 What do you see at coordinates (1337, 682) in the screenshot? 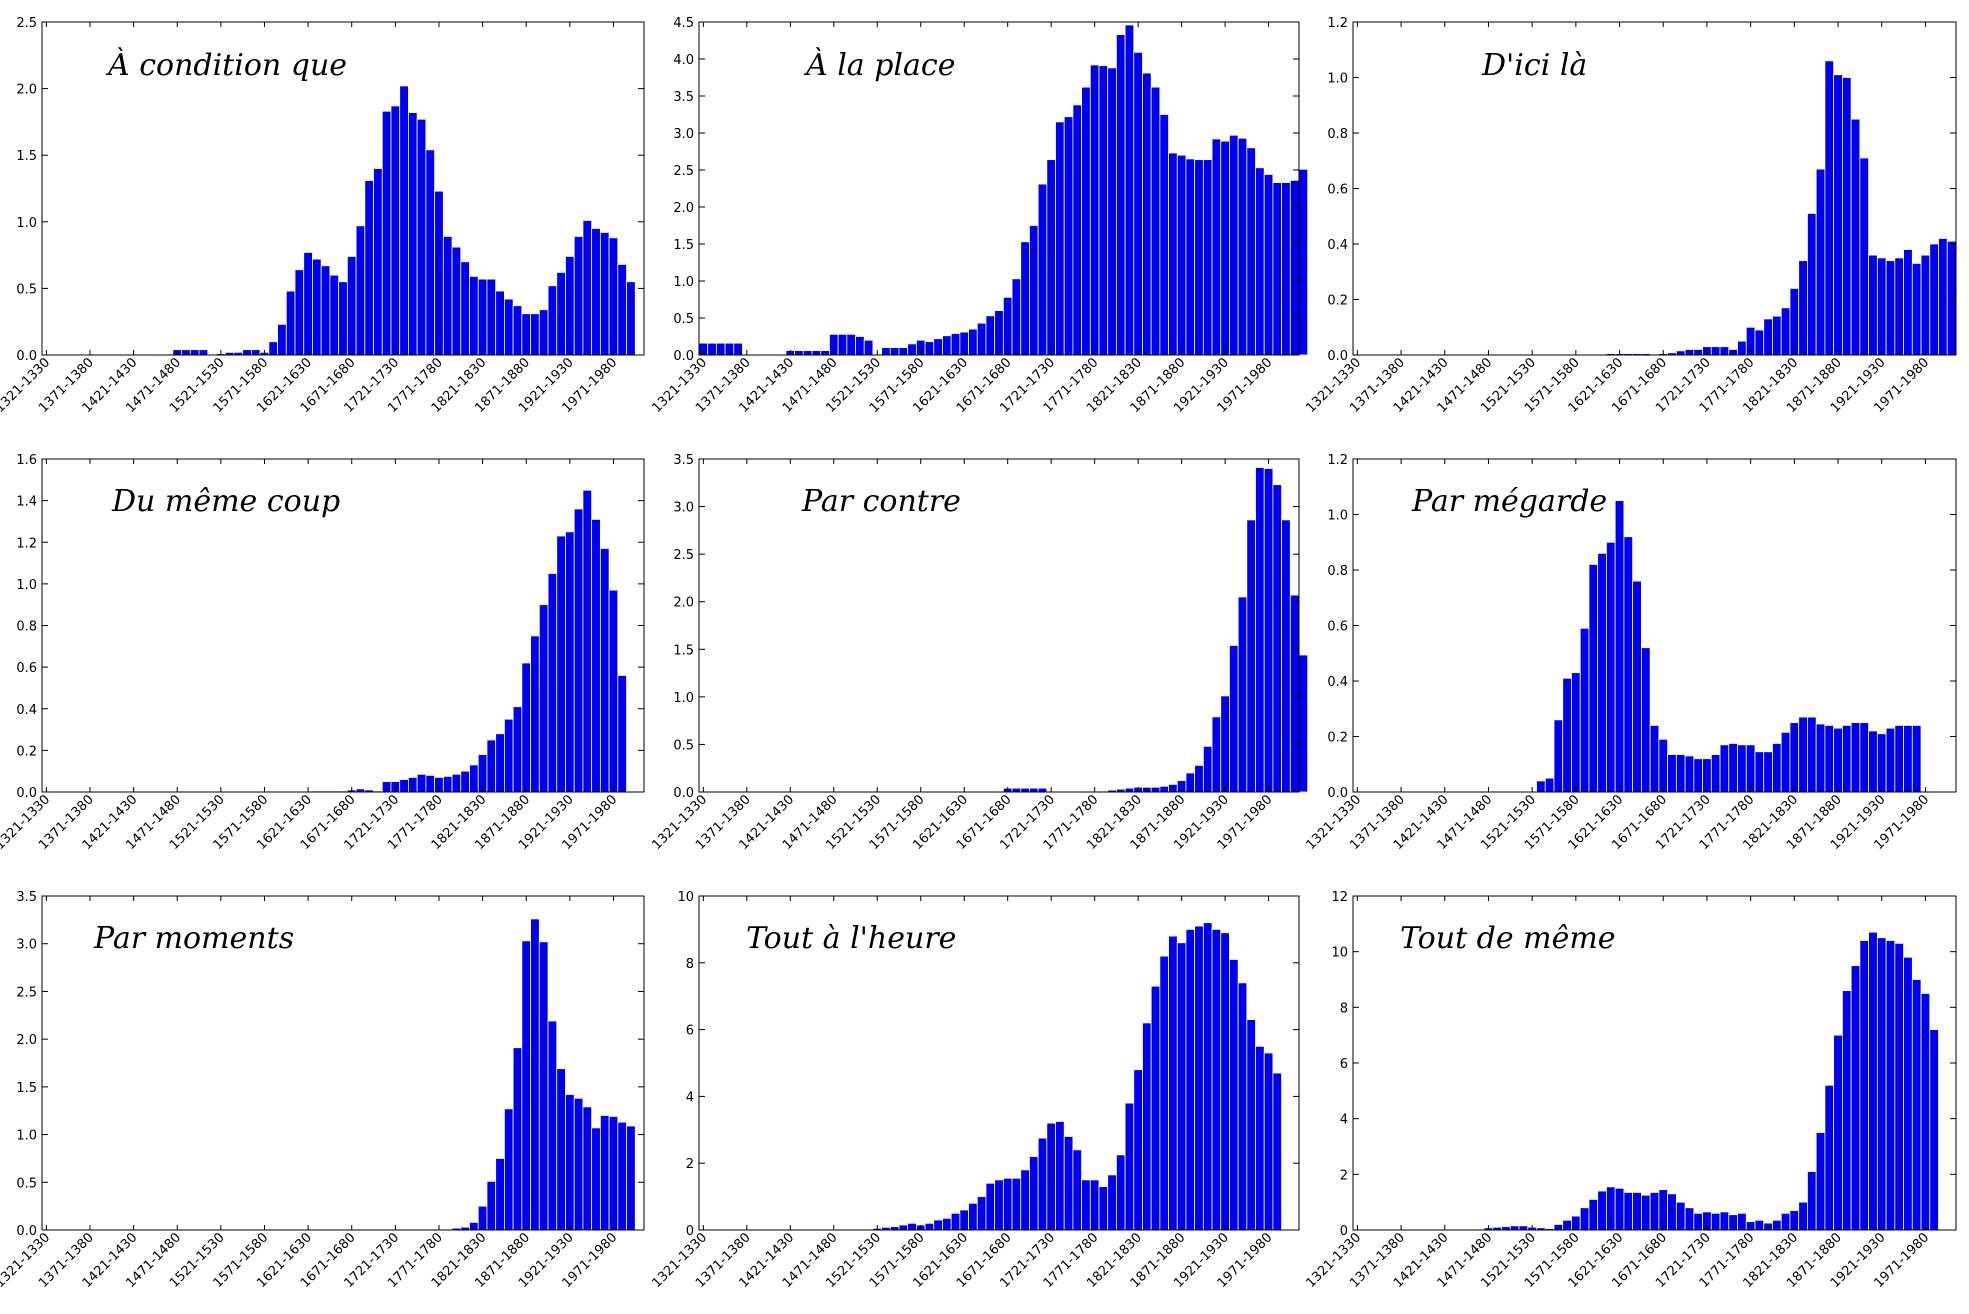
I see `y-tick-label: 0.4` at bounding box center [1337, 682].